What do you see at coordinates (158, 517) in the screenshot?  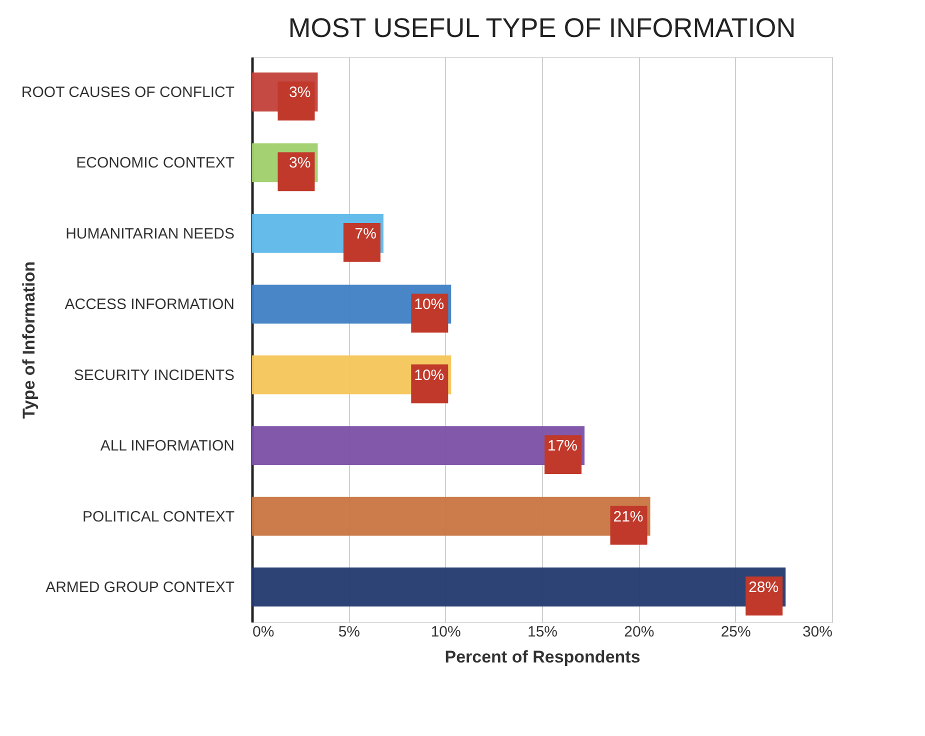 I see `y-tick-label: POLITICAL CONTEXT` at bounding box center [158, 517].